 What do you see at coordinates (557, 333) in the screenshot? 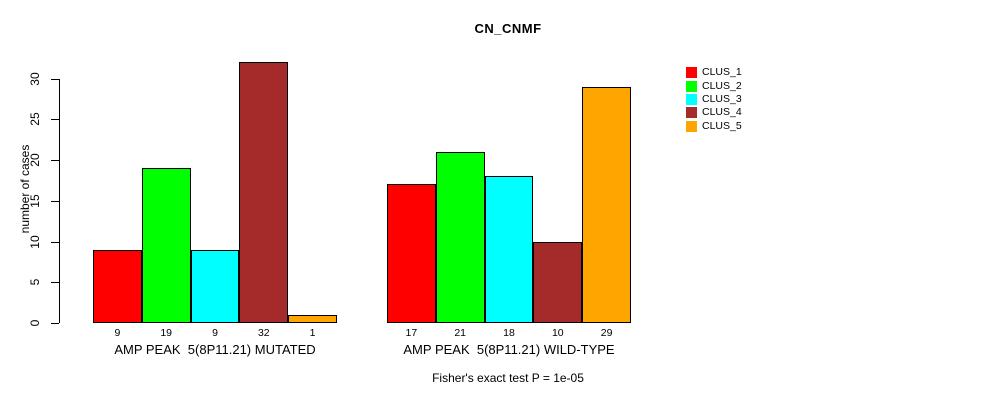
I see `bar-value-label: 10` at bounding box center [557, 333].